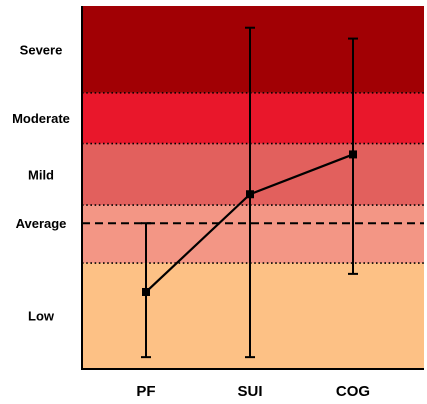 This screenshot has width=427, height=404. What do you see at coordinates (41, 49) in the screenshot?
I see `band-label-severe: Severe` at bounding box center [41, 49].